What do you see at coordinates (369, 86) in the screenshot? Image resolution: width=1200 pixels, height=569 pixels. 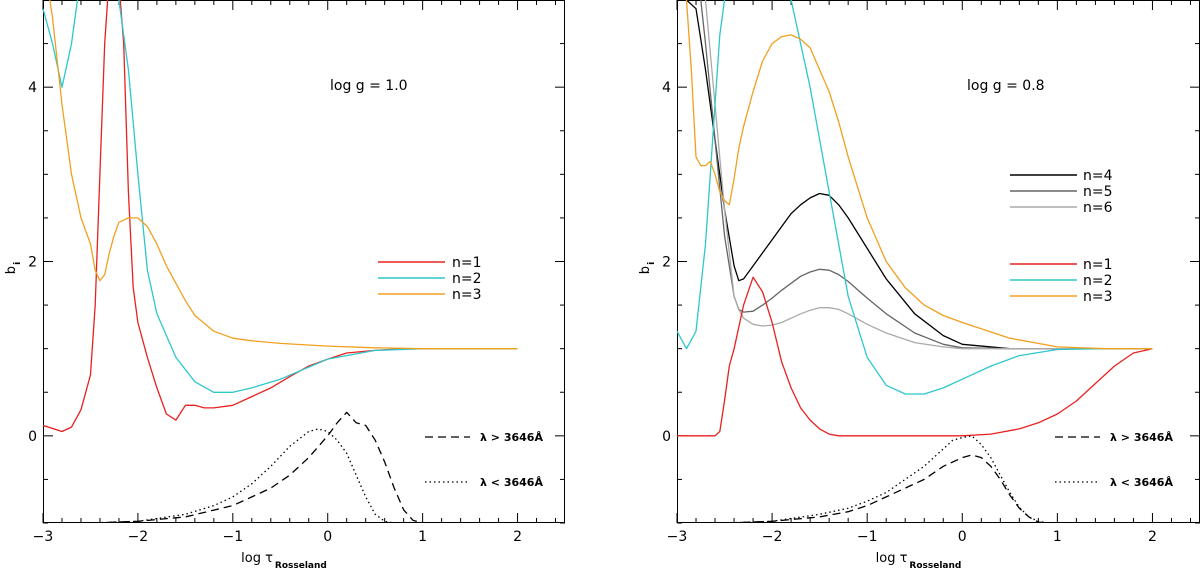 I see `gravity-annotation: log g = 1.0` at bounding box center [369, 86].